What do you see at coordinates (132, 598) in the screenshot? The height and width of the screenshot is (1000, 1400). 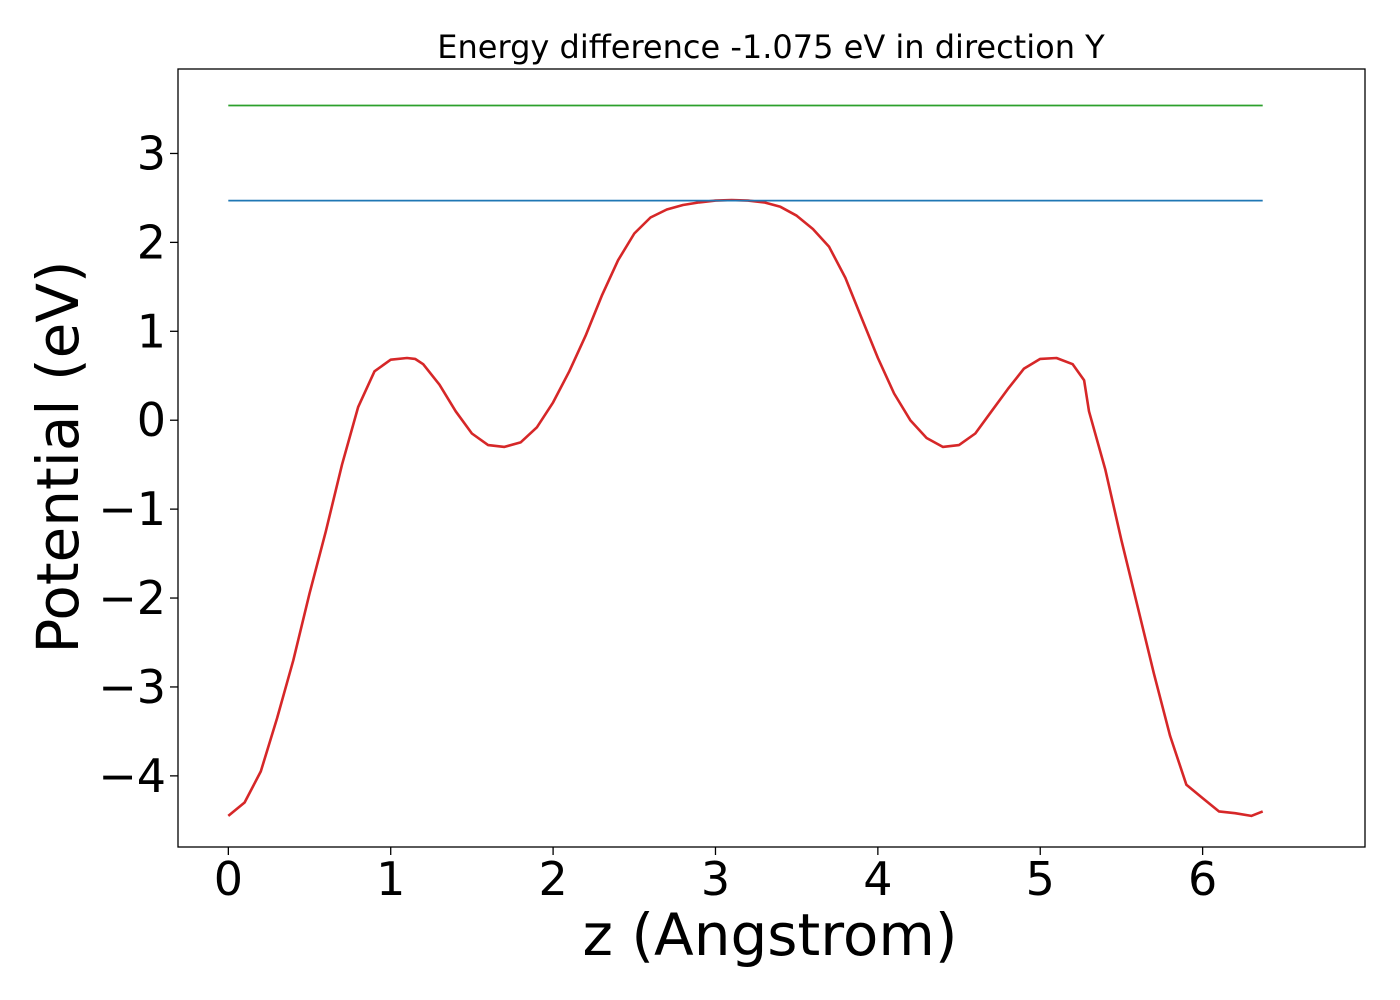 I see `y-tick-label: −2` at bounding box center [132, 598].